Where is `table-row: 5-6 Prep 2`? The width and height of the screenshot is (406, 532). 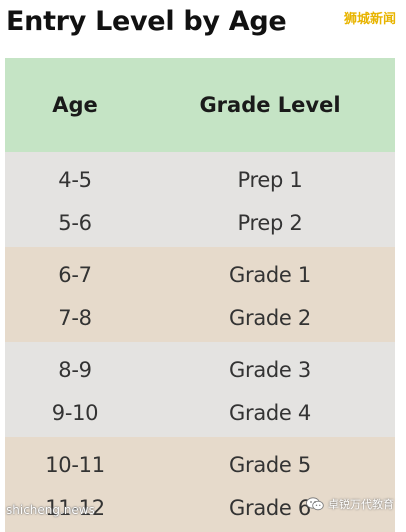
table-row: 5-6 Prep 2 is located at coordinates (200, 224).